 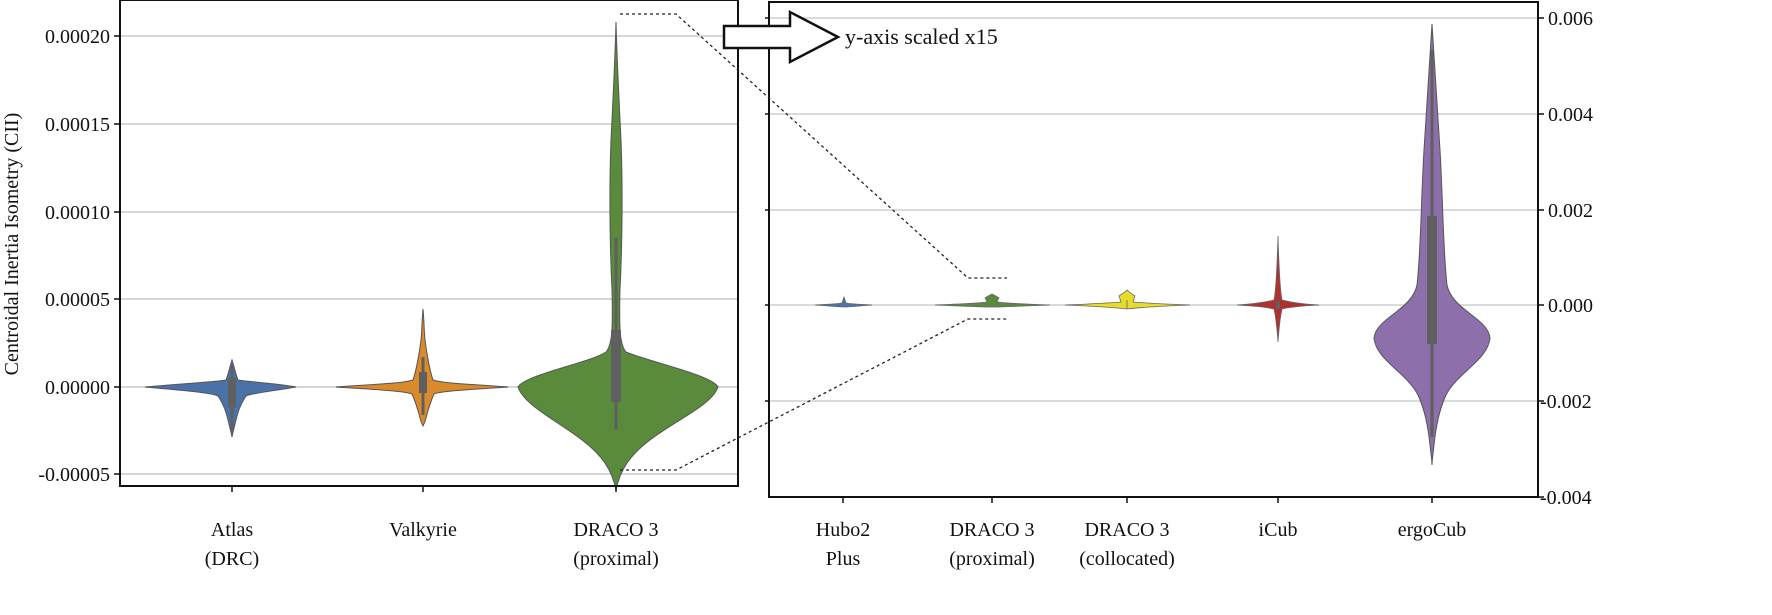 What do you see at coordinates (1278, 530) in the screenshot?
I see `category-label: iCub` at bounding box center [1278, 530].